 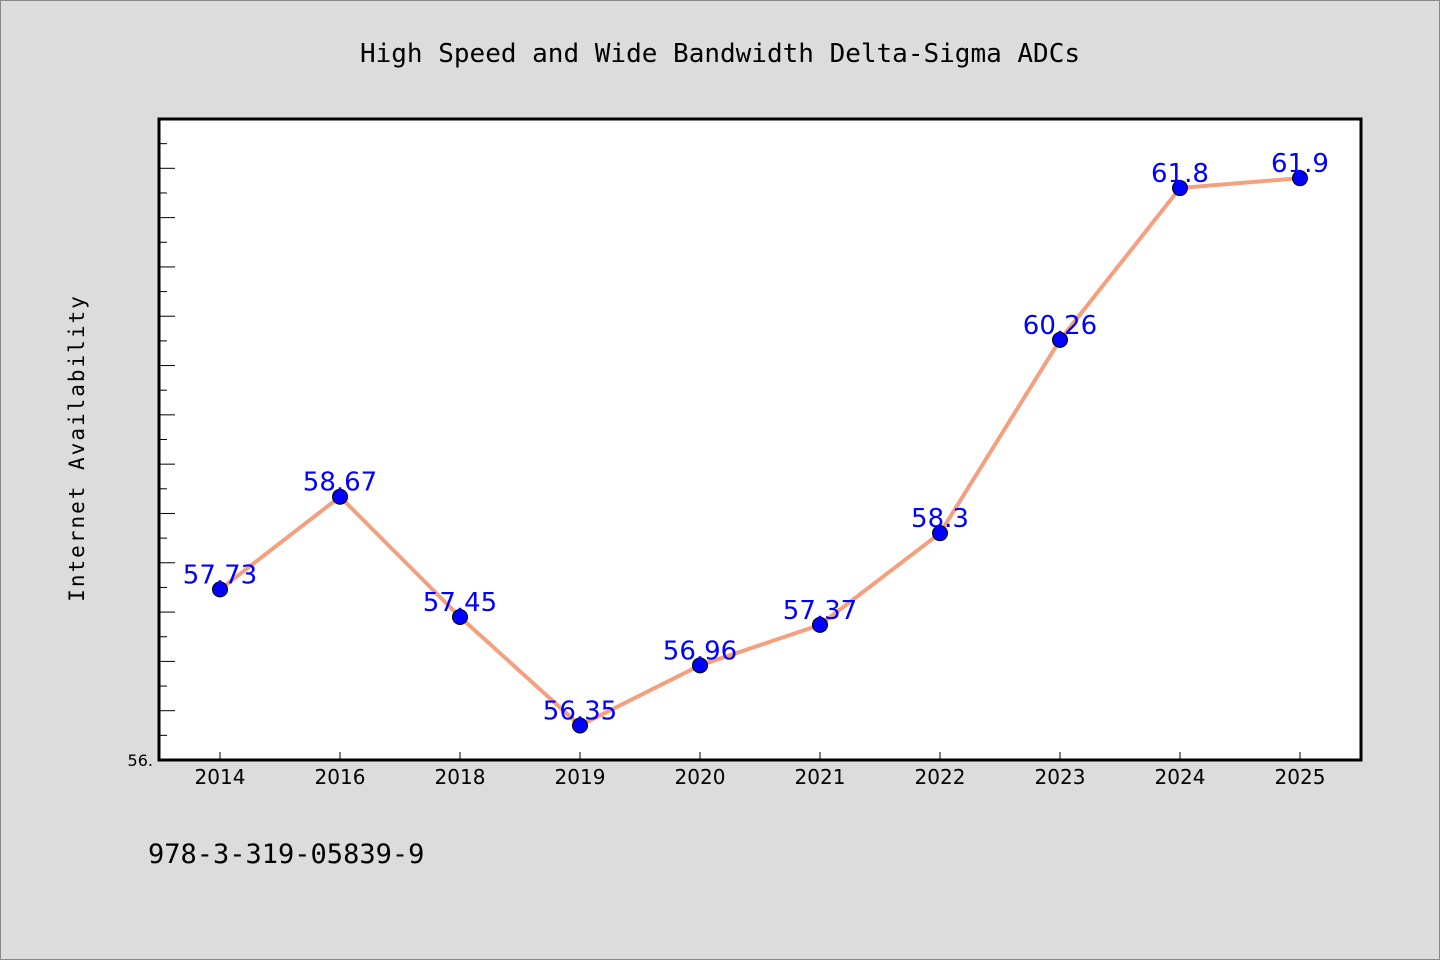 I want to click on data-label: 58.67, so click(x=340, y=483).